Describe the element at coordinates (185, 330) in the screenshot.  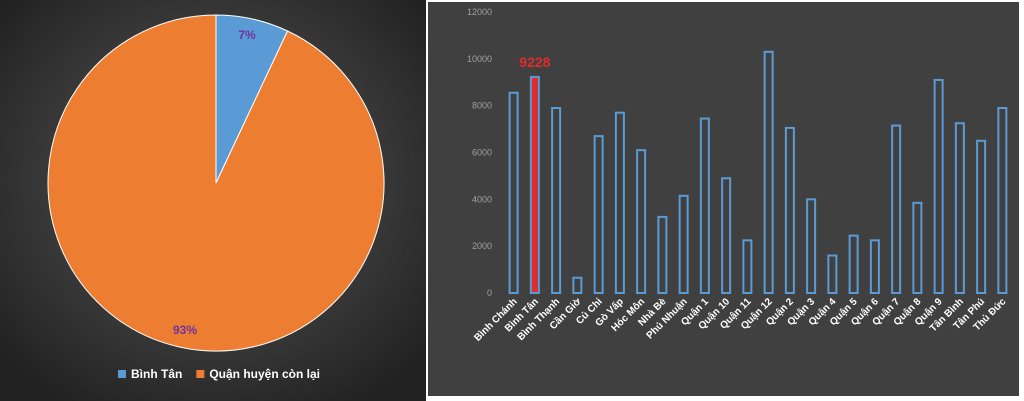
I see `pie-data-label-1: 93%` at that location.